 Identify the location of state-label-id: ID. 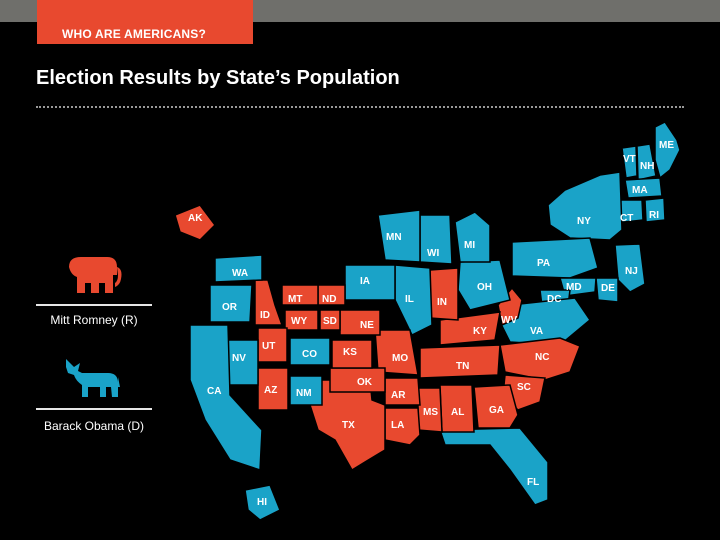
(265, 315).